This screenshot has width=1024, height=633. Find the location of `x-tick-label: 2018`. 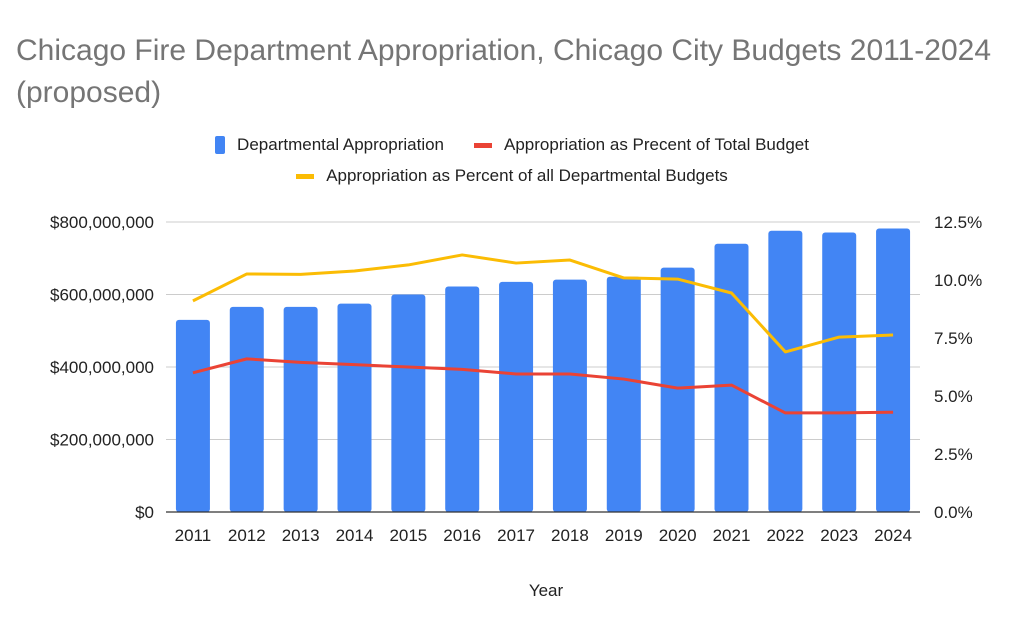

x-tick-label: 2018 is located at coordinates (570, 535).